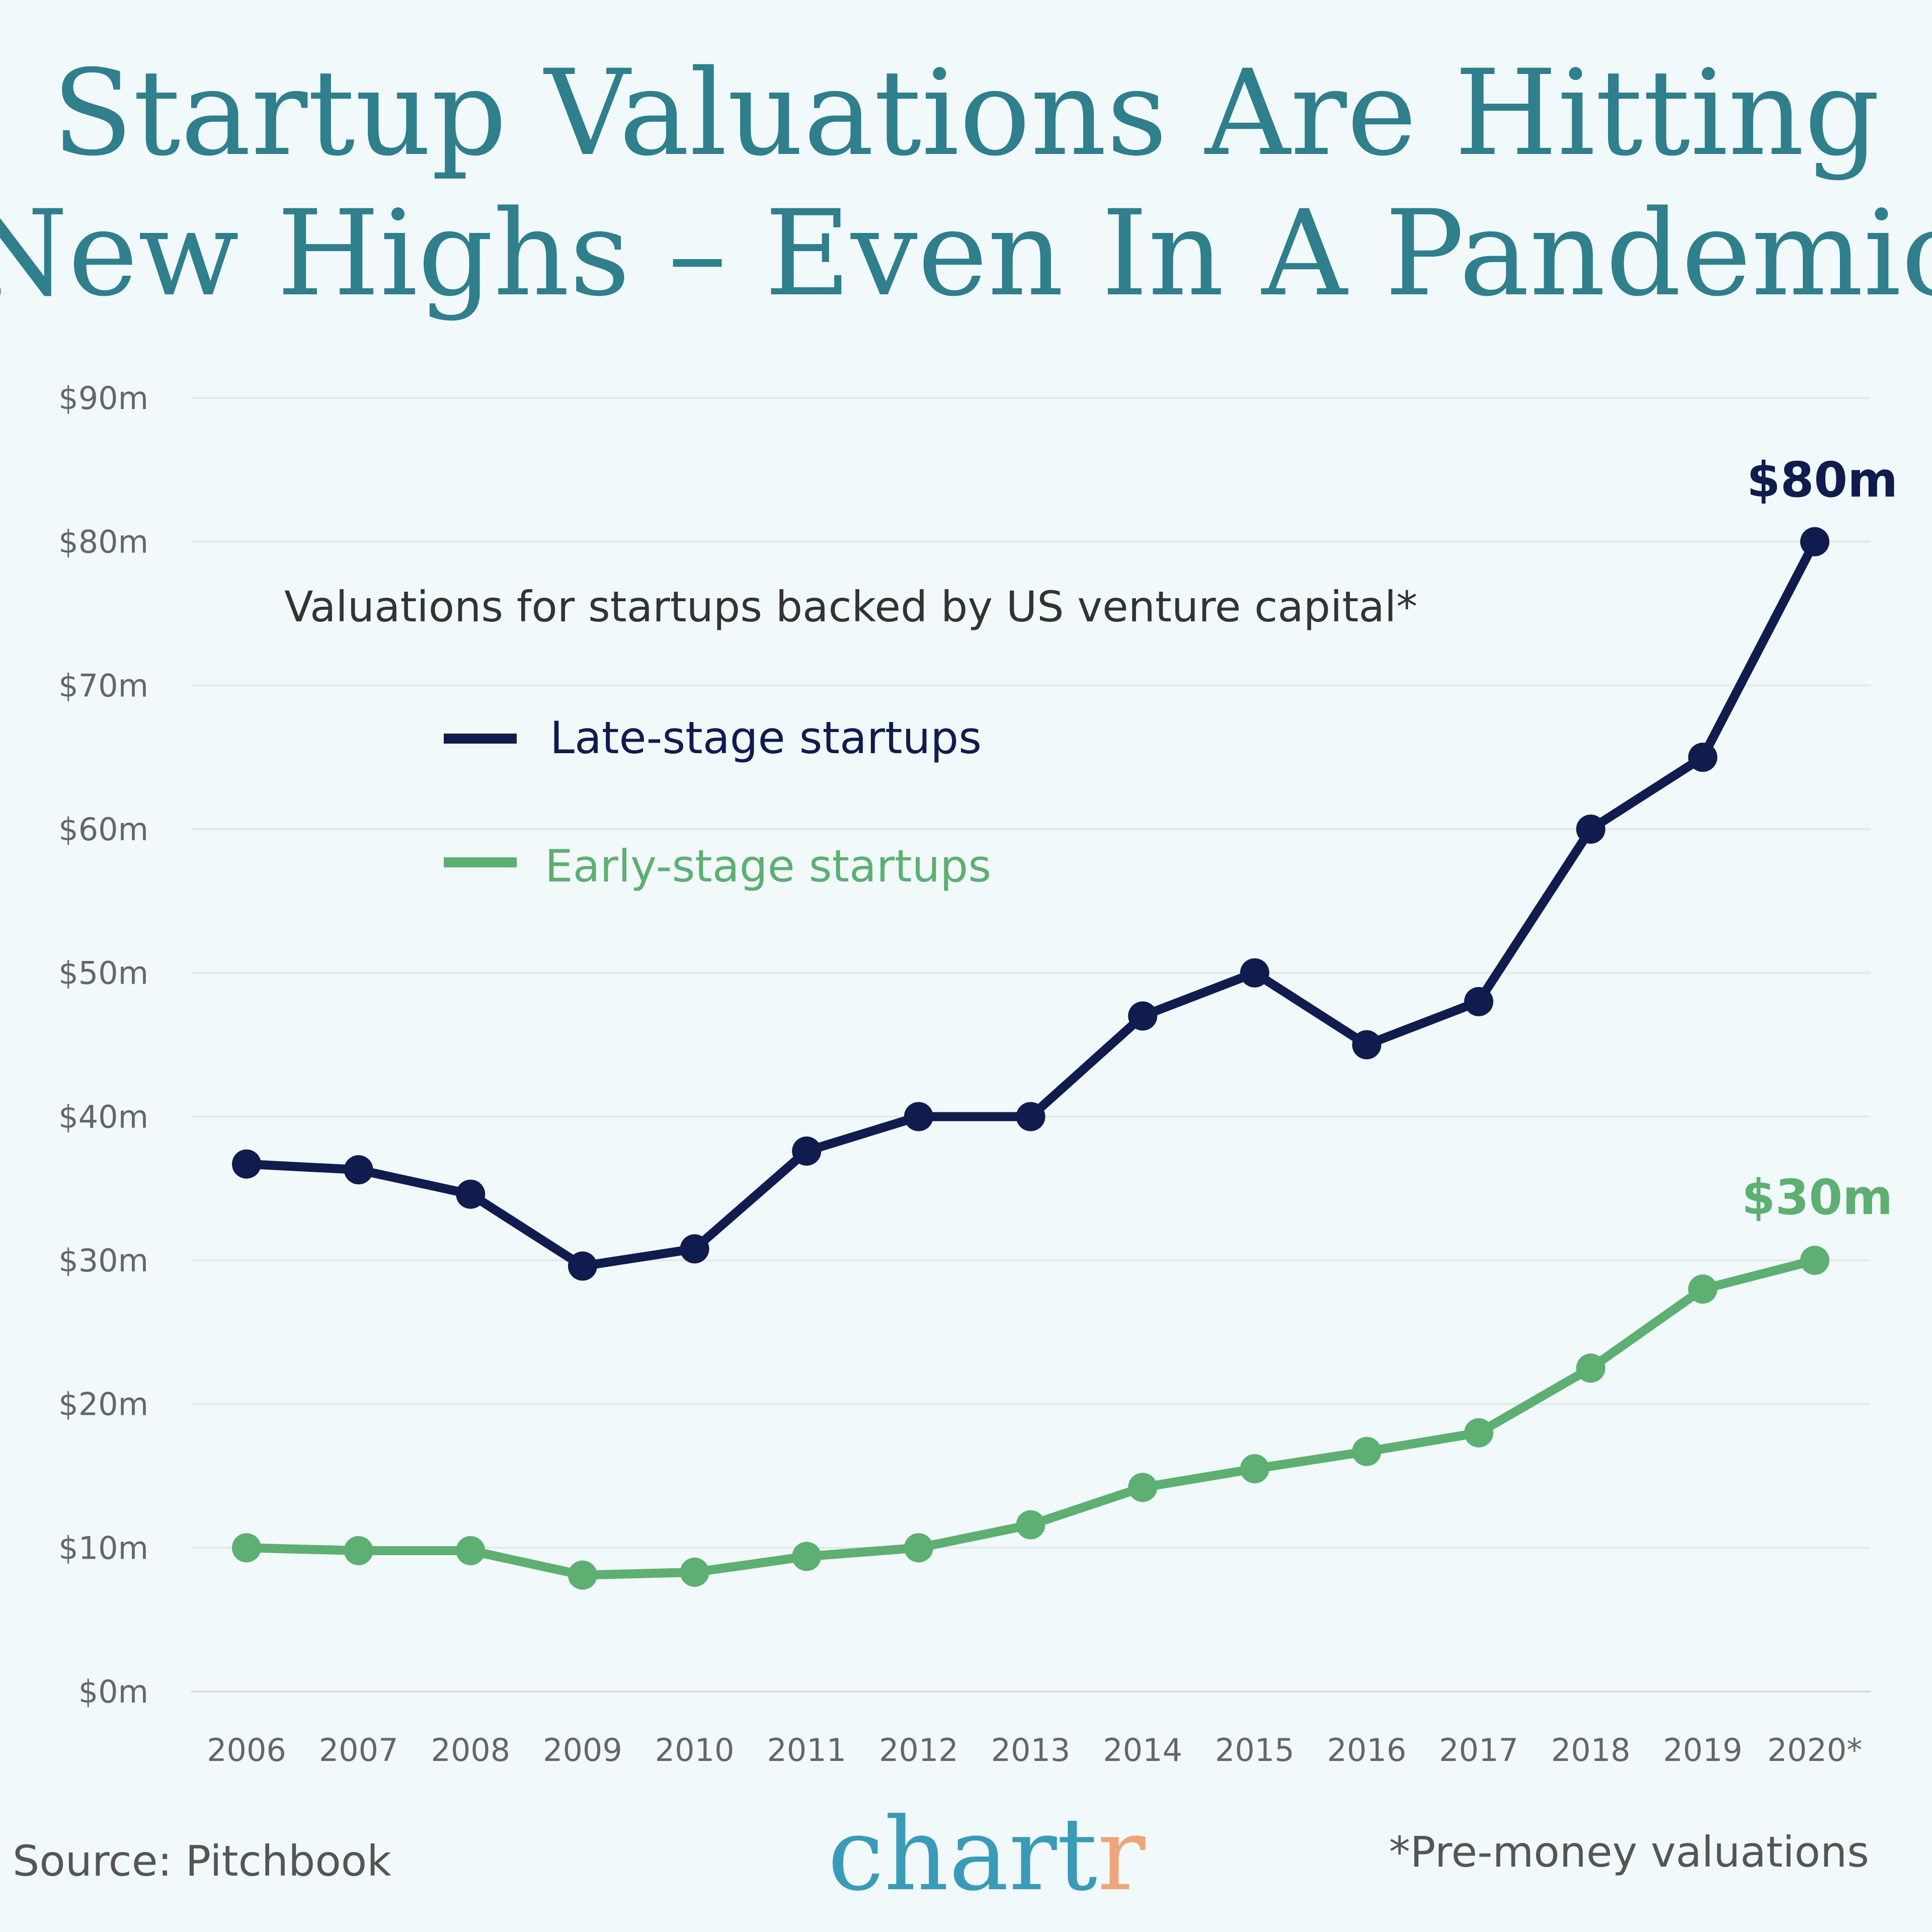  What do you see at coordinates (103, 542) in the screenshot?
I see `y-tick-label: $80m` at bounding box center [103, 542].